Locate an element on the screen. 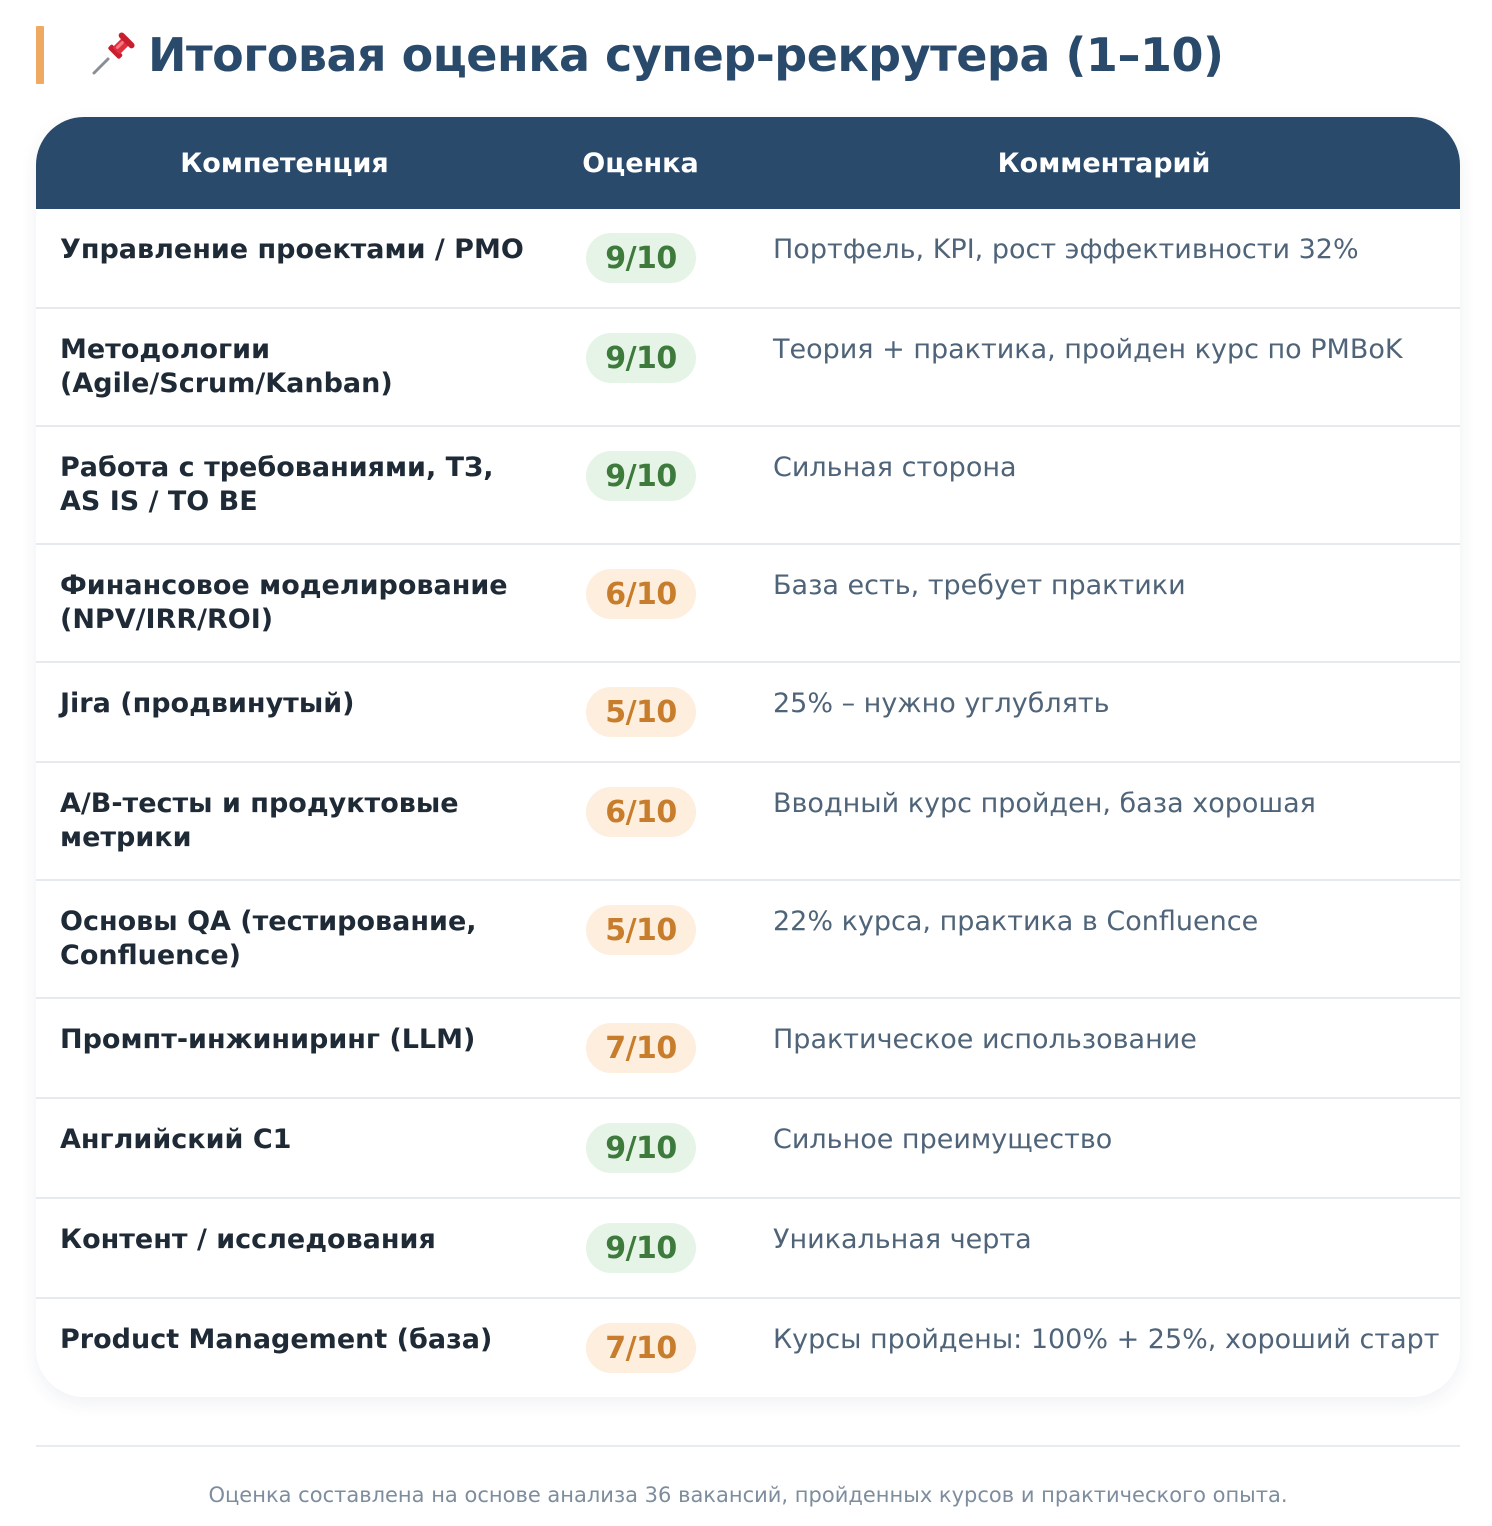 This screenshot has width=1492, height=1526. competence-cell: Product Management (база) is located at coordinates (276, 1339).